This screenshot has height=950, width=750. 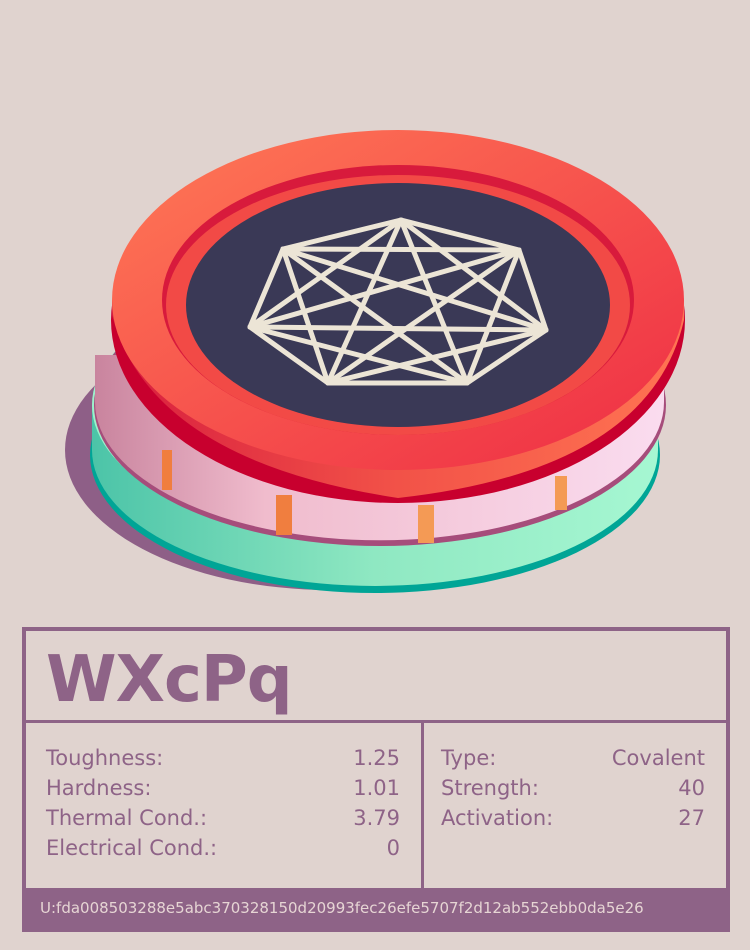 I want to click on stat-label: Strength:, so click(x=490, y=788).